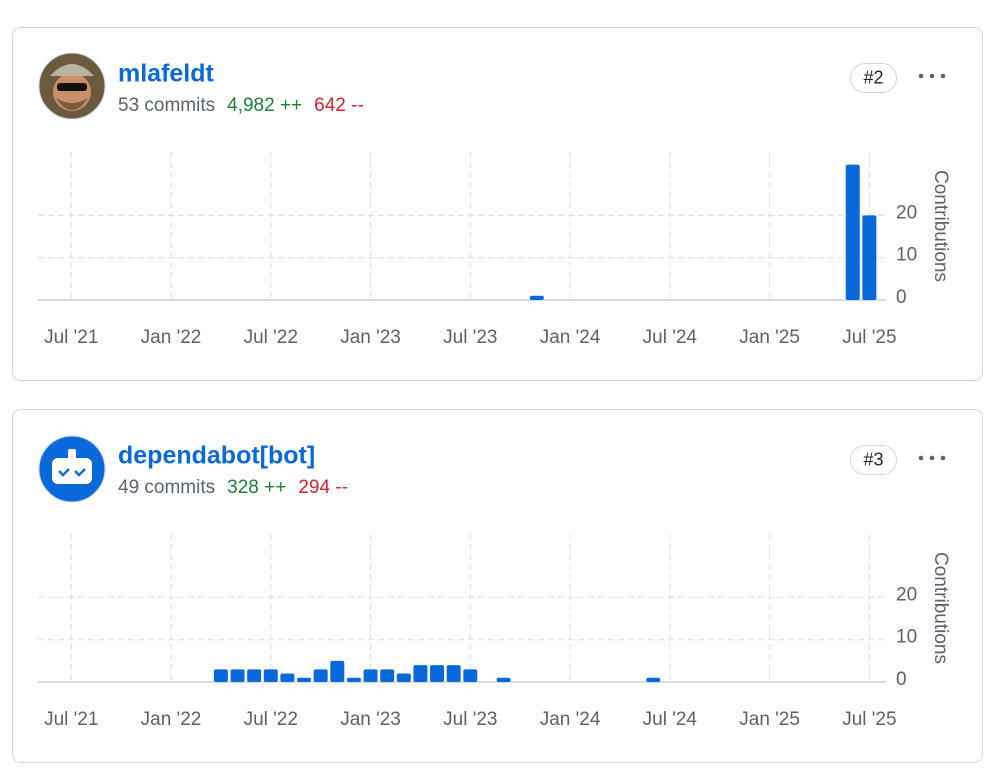 The width and height of the screenshot is (1000, 776). I want to click on avatar-glasses, so click(72, 87).